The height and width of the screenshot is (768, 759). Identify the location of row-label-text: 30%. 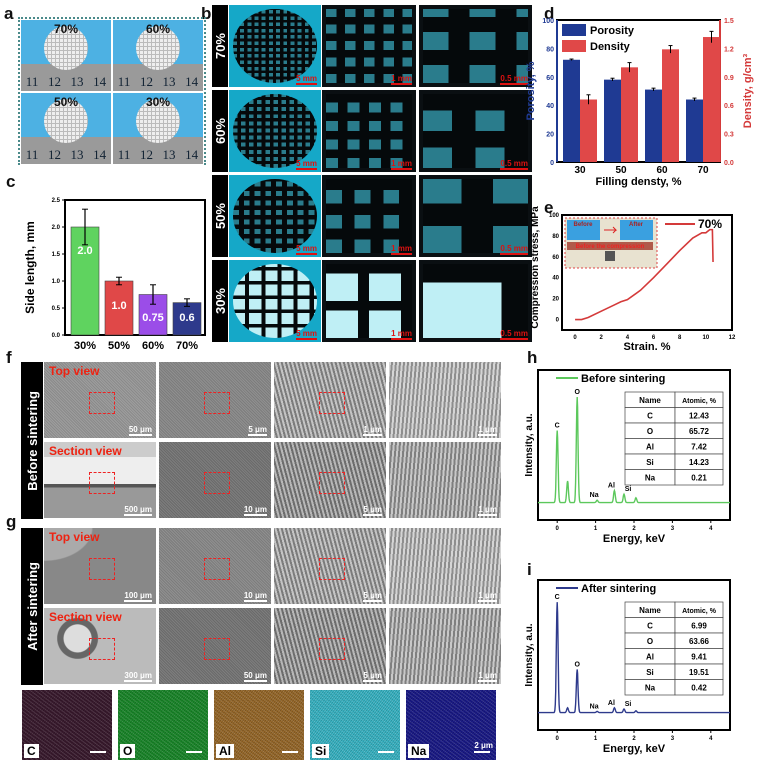
(220, 301).